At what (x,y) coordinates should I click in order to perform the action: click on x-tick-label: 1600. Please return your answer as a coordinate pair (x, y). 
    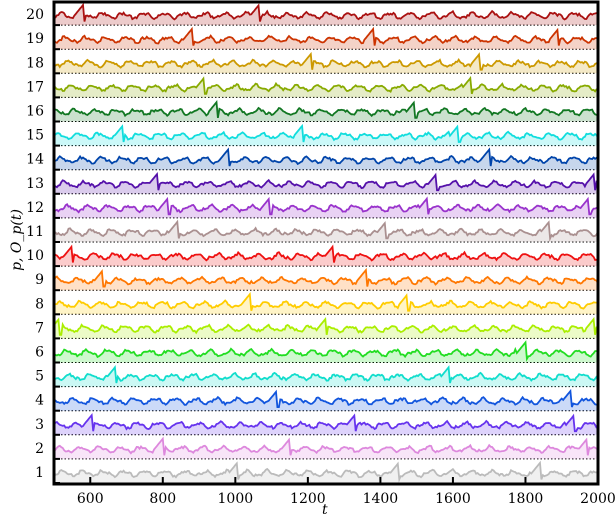
    Looking at the image, I should click on (453, 499).